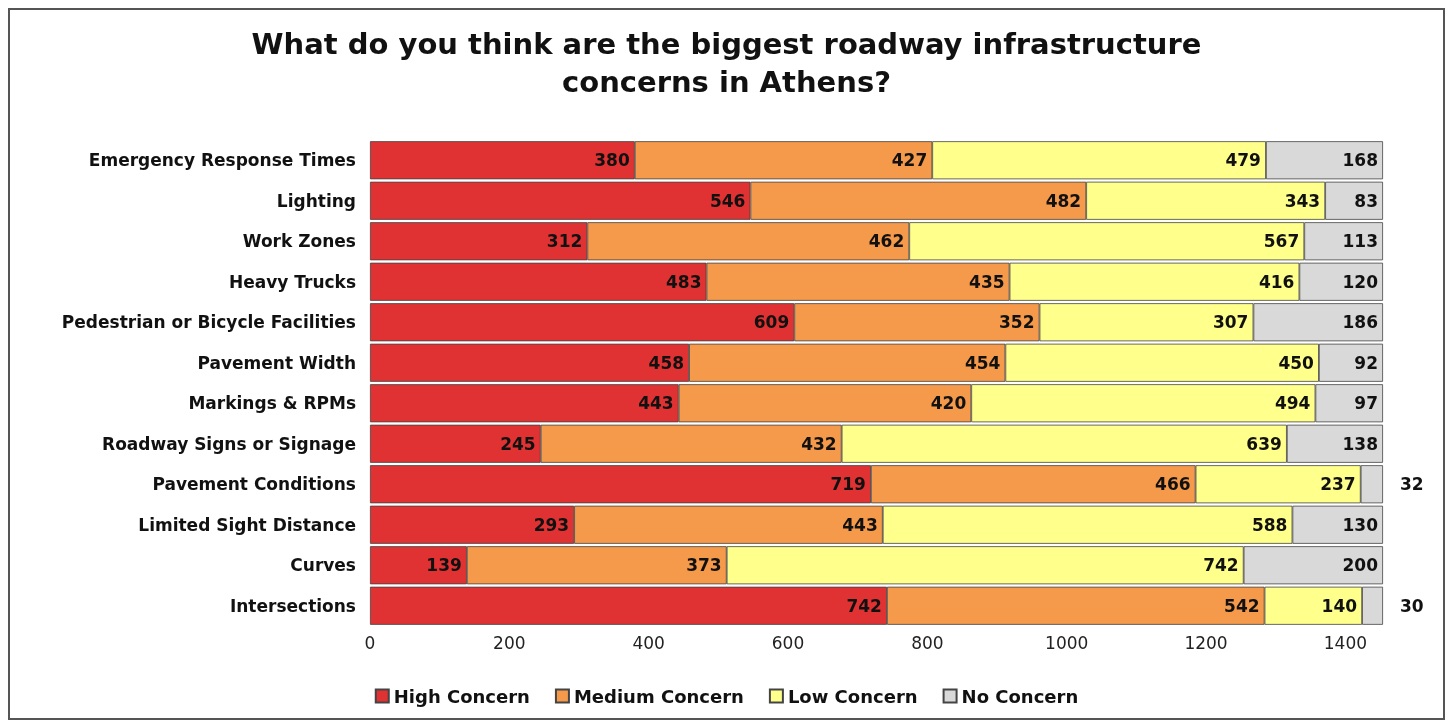 This screenshot has height=728, width=1455. Describe the element at coordinates (1276, 281) in the screenshot. I see `data-label: 416` at that location.